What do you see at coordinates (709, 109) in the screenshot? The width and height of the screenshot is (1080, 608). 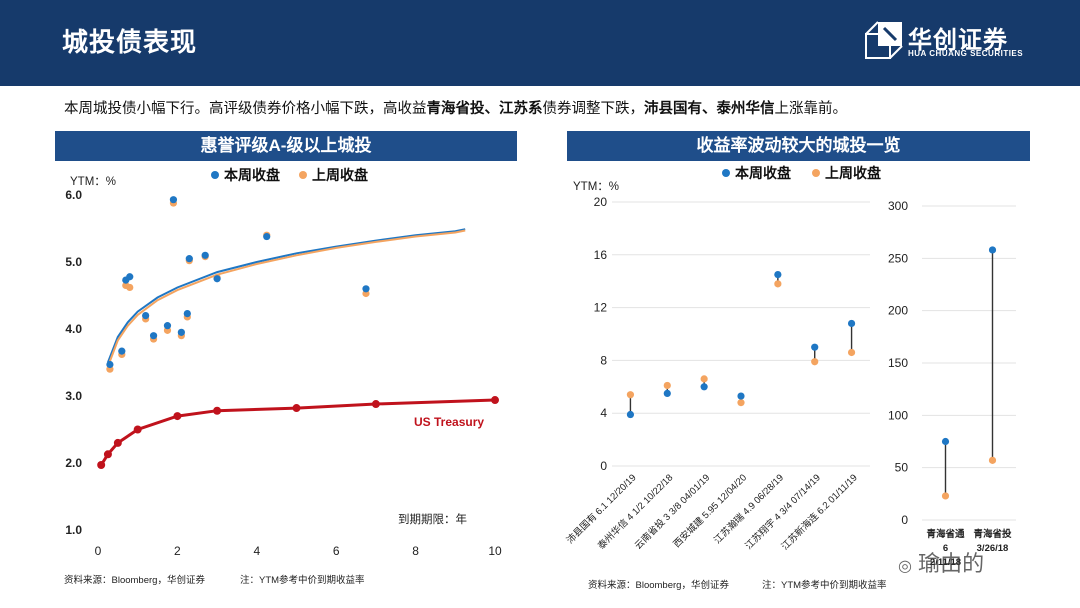 I see `summary-bold-2: 沛县国有、泰州华信` at bounding box center [709, 109].